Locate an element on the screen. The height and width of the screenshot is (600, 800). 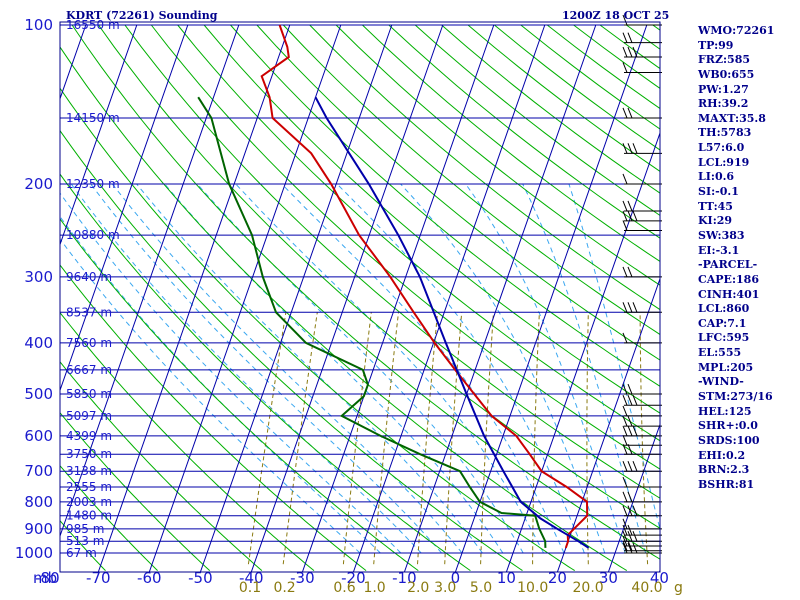
index-item: TP:99 is located at coordinates (716, 45).